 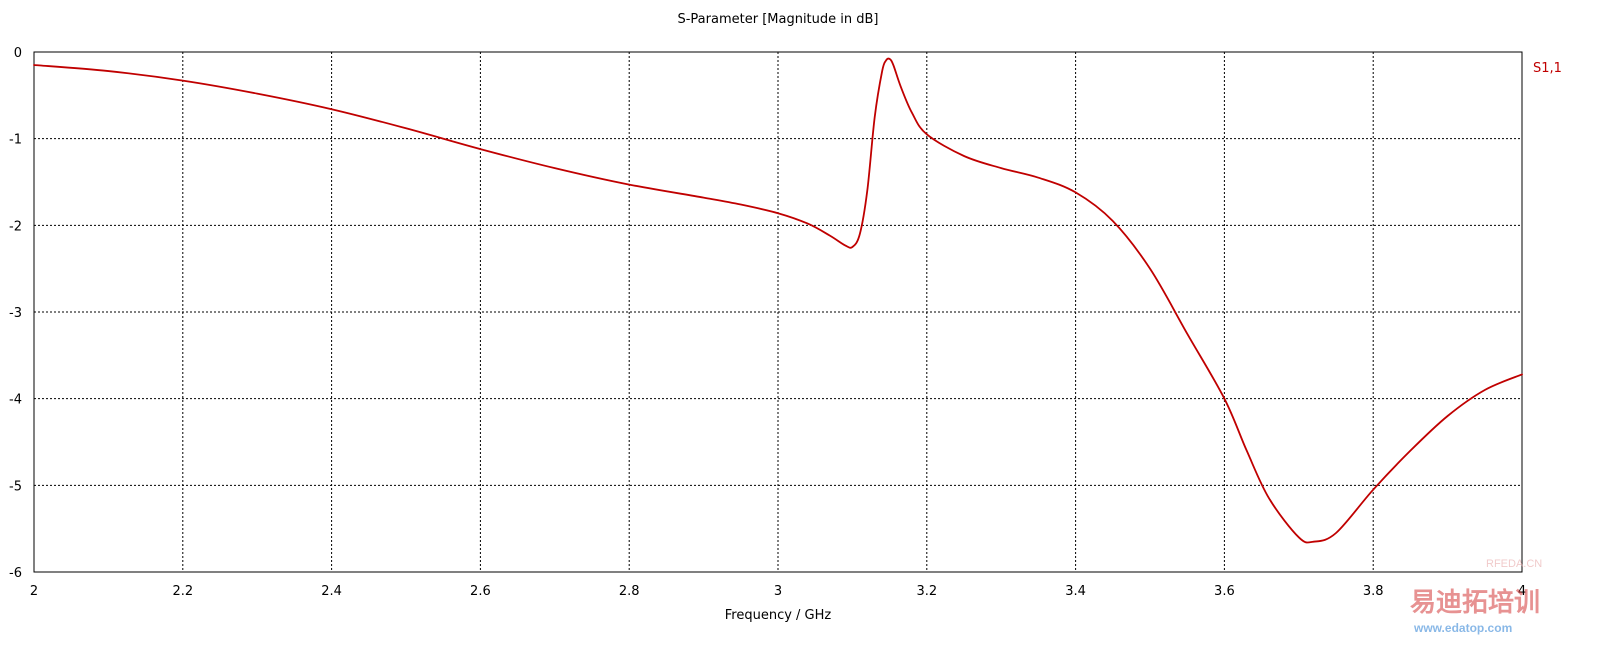 I want to click on y-tick-label: 0, so click(x=18, y=53).